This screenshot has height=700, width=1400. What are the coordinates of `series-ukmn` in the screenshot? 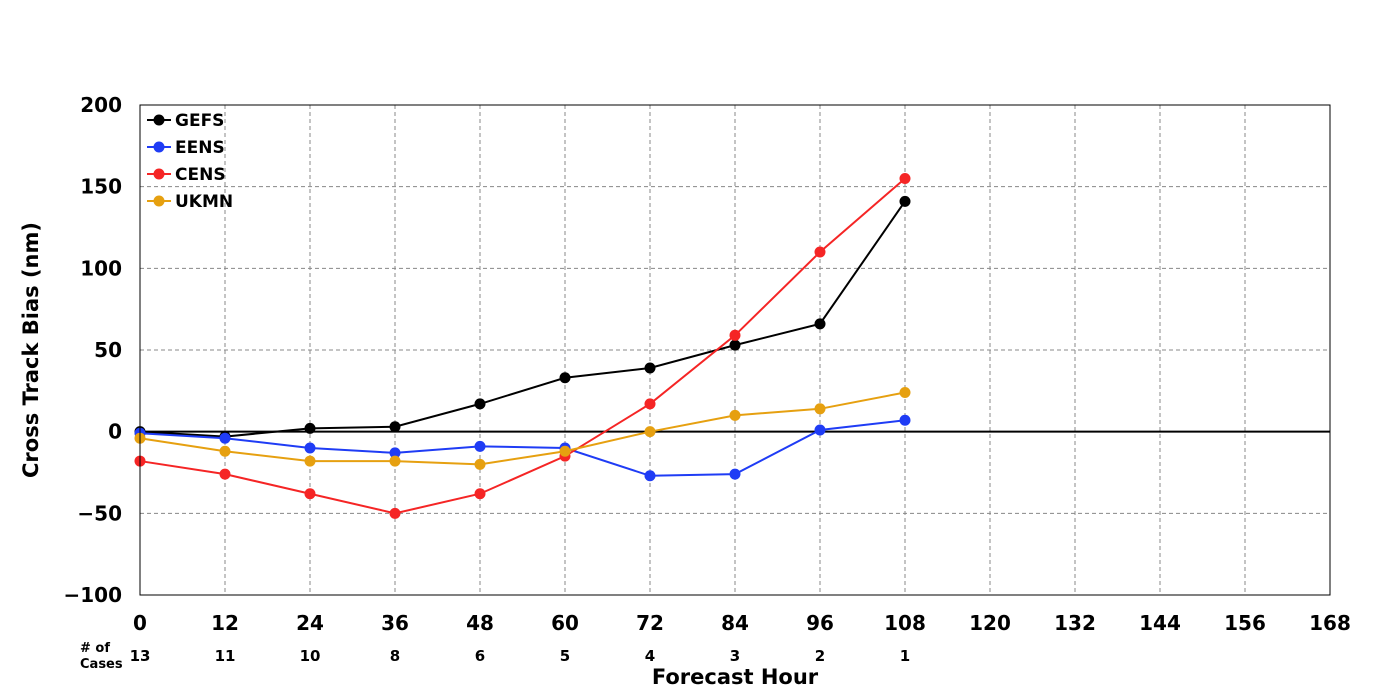 It's located at (522, 428).